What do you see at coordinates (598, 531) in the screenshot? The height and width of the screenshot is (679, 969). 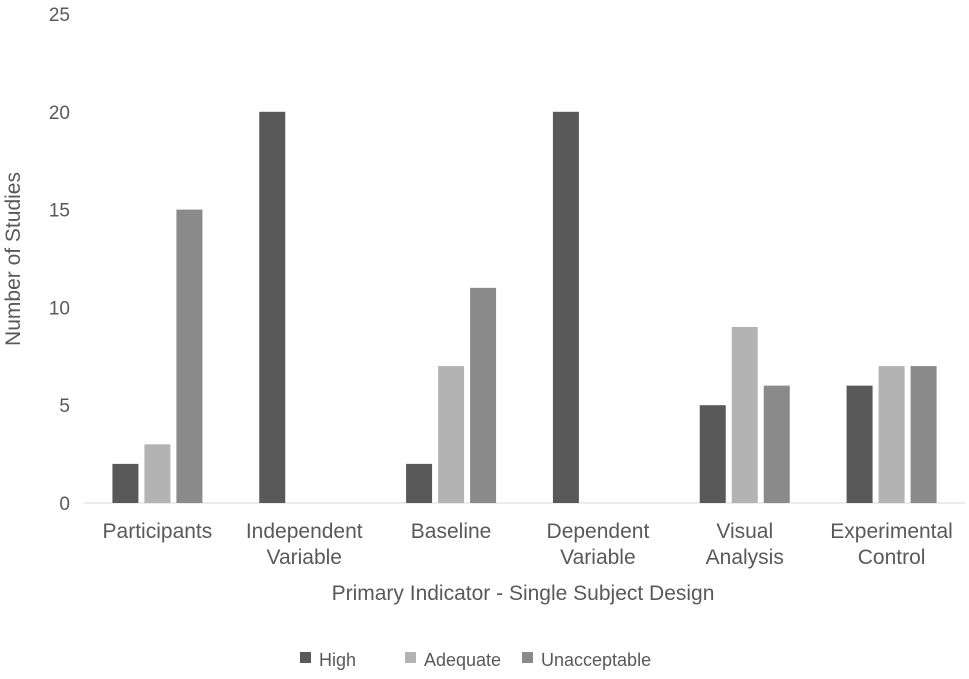 I see `x-category-label: Dependent` at bounding box center [598, 531].